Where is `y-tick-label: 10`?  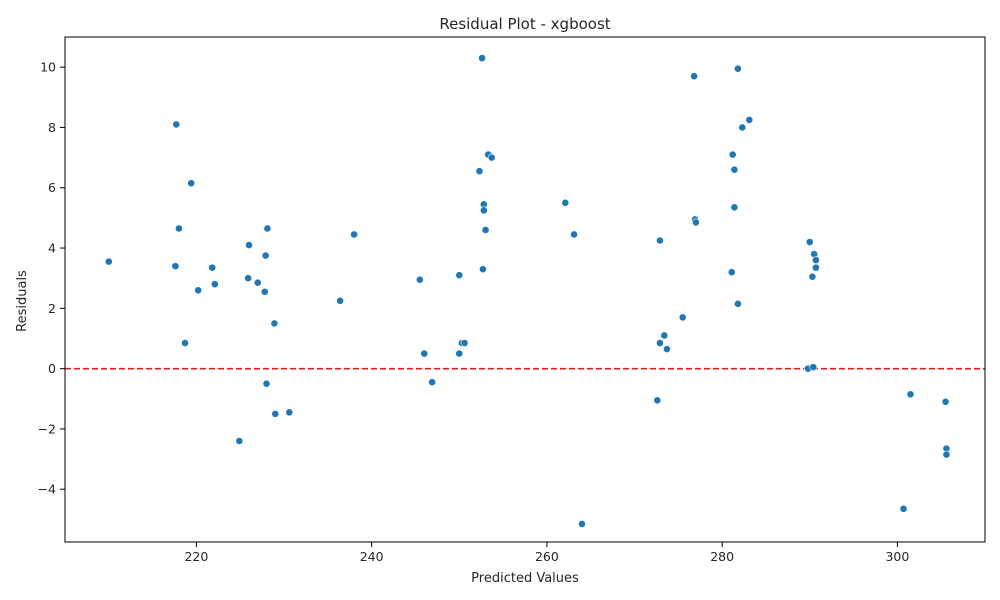 y-tick-label: 10 is located at coordinates (48, 67).